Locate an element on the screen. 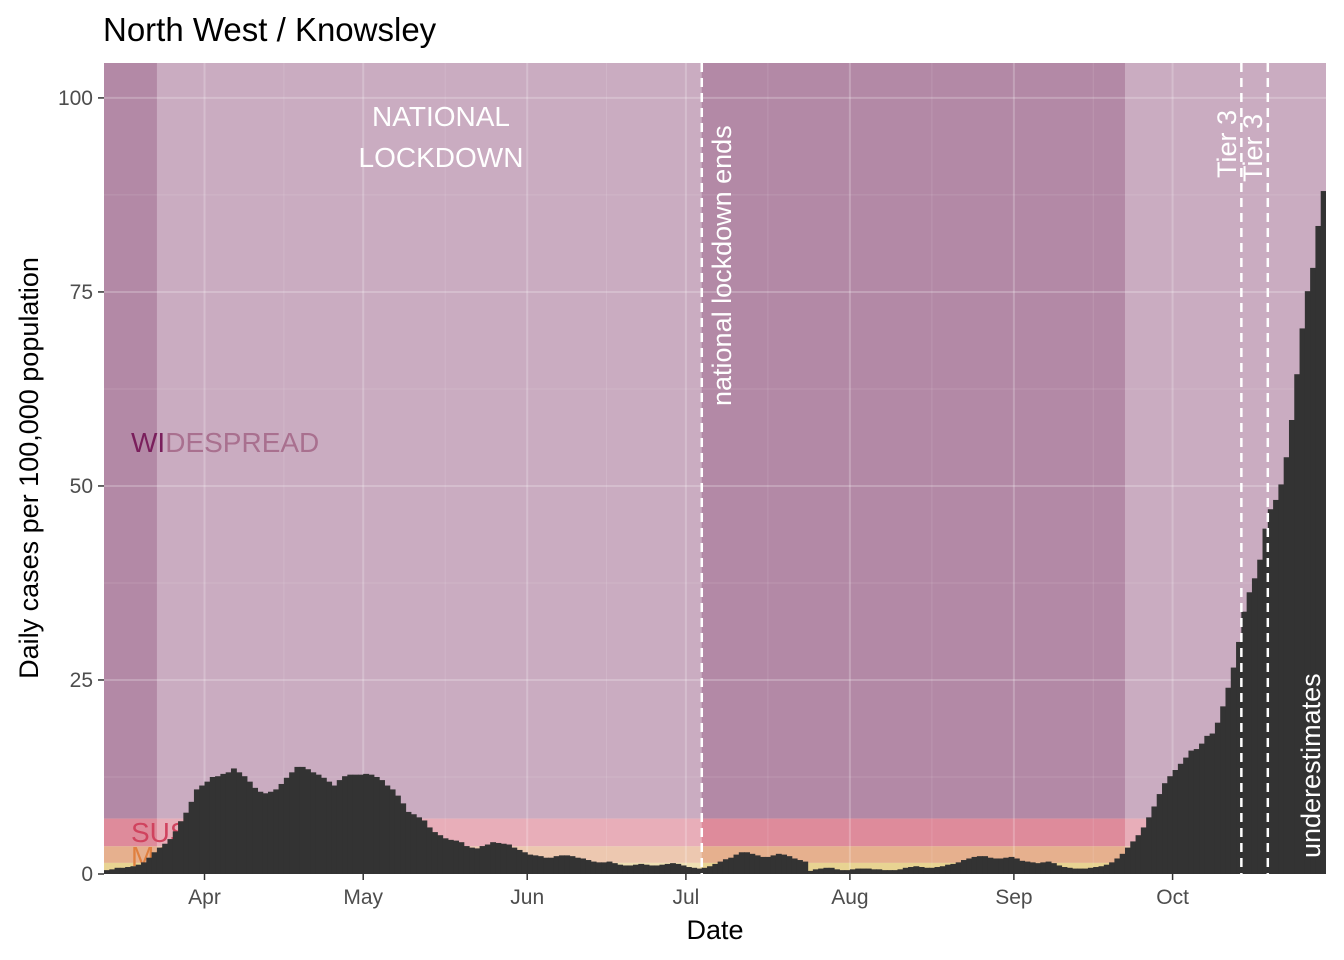  y-tick-label: 75 is located at coordinates (81, 292).